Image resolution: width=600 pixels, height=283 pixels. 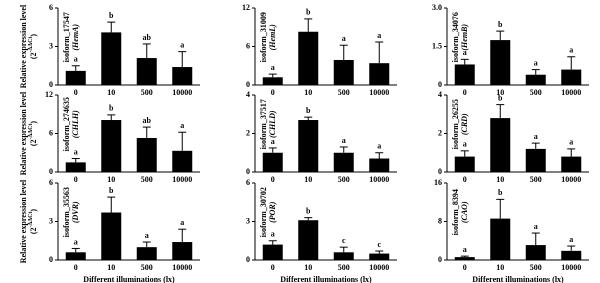 What do you see at coordinates (272, 212) in the screenshot?
I see `gene-name: (POR)` at bounding box center [272, 212].